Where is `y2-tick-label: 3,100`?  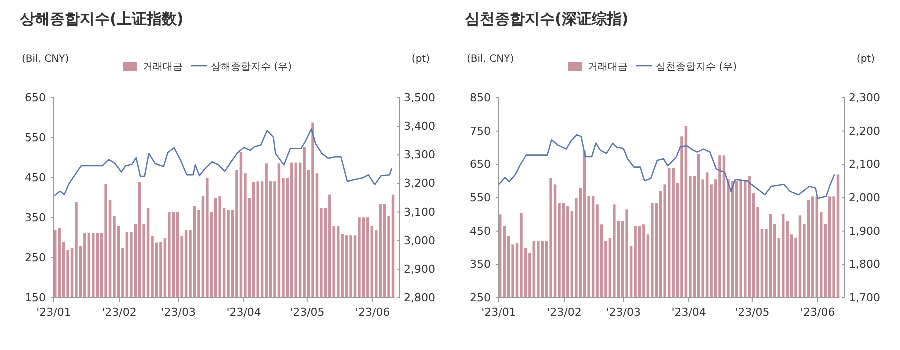
y2-tick-label: 3,100 is located at coordinates (420, 212).